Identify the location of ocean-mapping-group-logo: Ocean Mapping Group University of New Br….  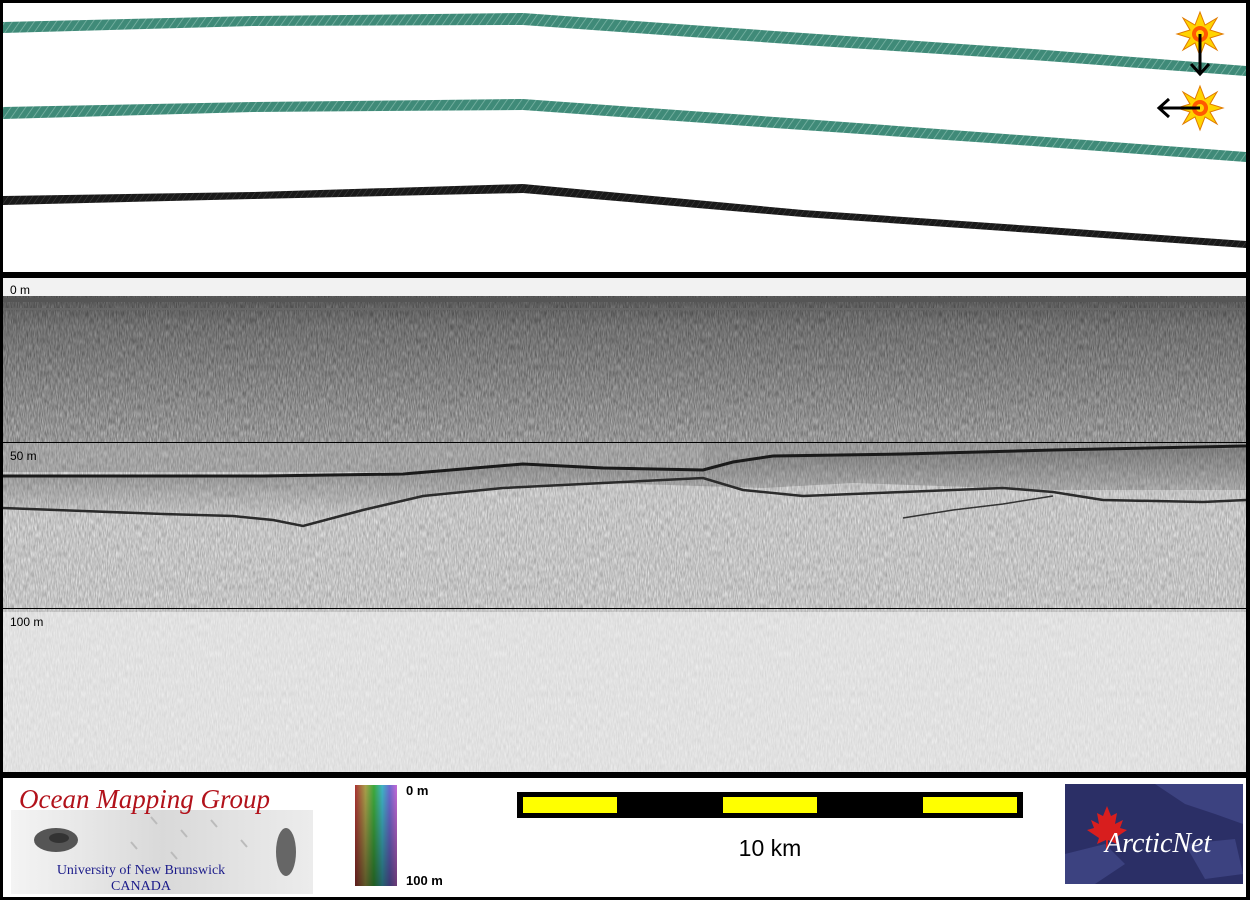
(162, 838).